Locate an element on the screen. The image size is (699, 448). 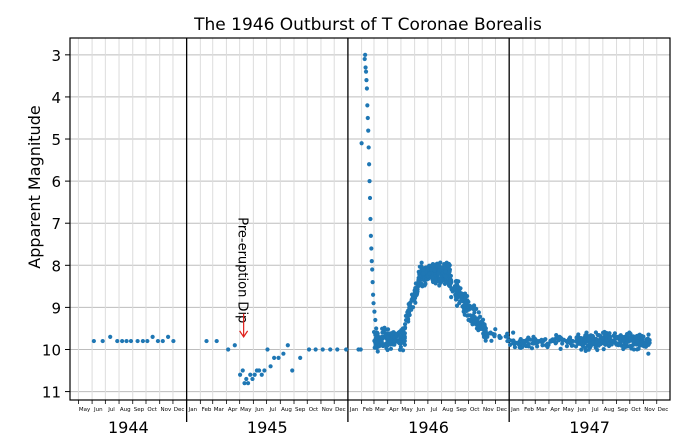
month-tick-label: Feb is located at coordinates (368, 410).